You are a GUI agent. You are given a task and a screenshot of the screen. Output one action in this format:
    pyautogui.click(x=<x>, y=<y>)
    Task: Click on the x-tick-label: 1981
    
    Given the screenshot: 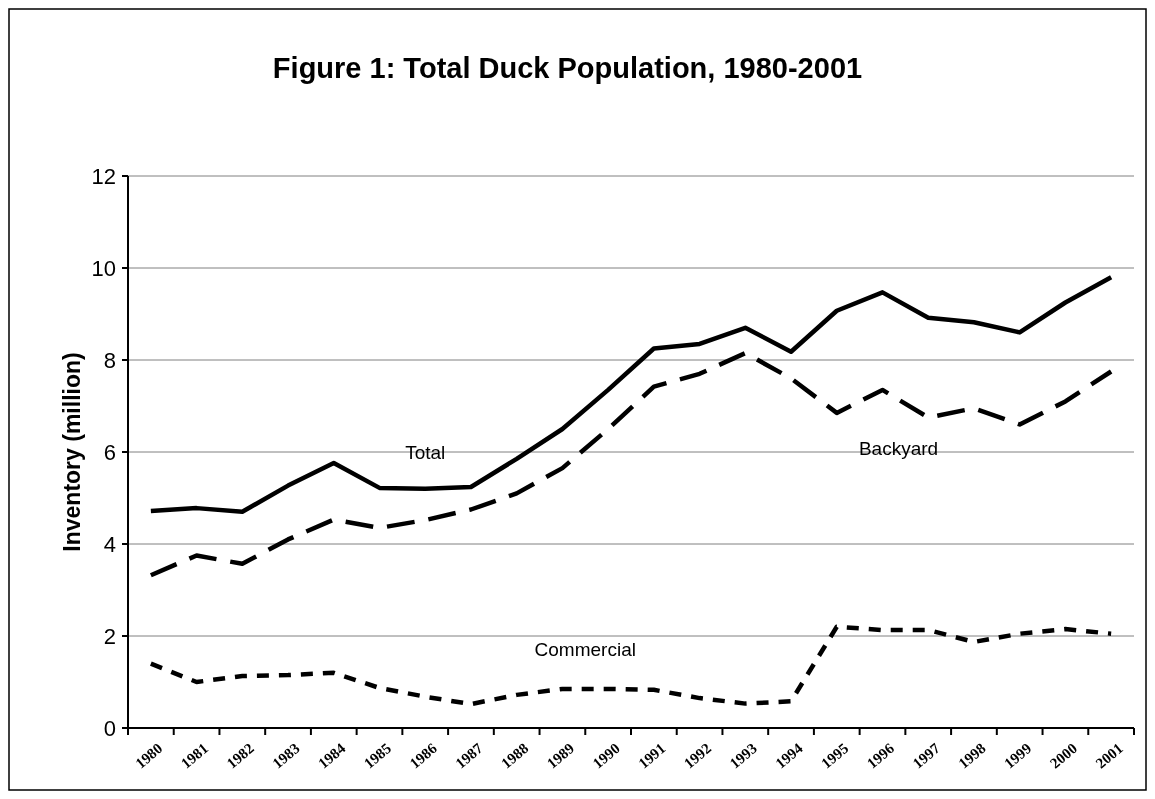 What is the action you would take?
    pyautogui.click(x=195, y=756)
    